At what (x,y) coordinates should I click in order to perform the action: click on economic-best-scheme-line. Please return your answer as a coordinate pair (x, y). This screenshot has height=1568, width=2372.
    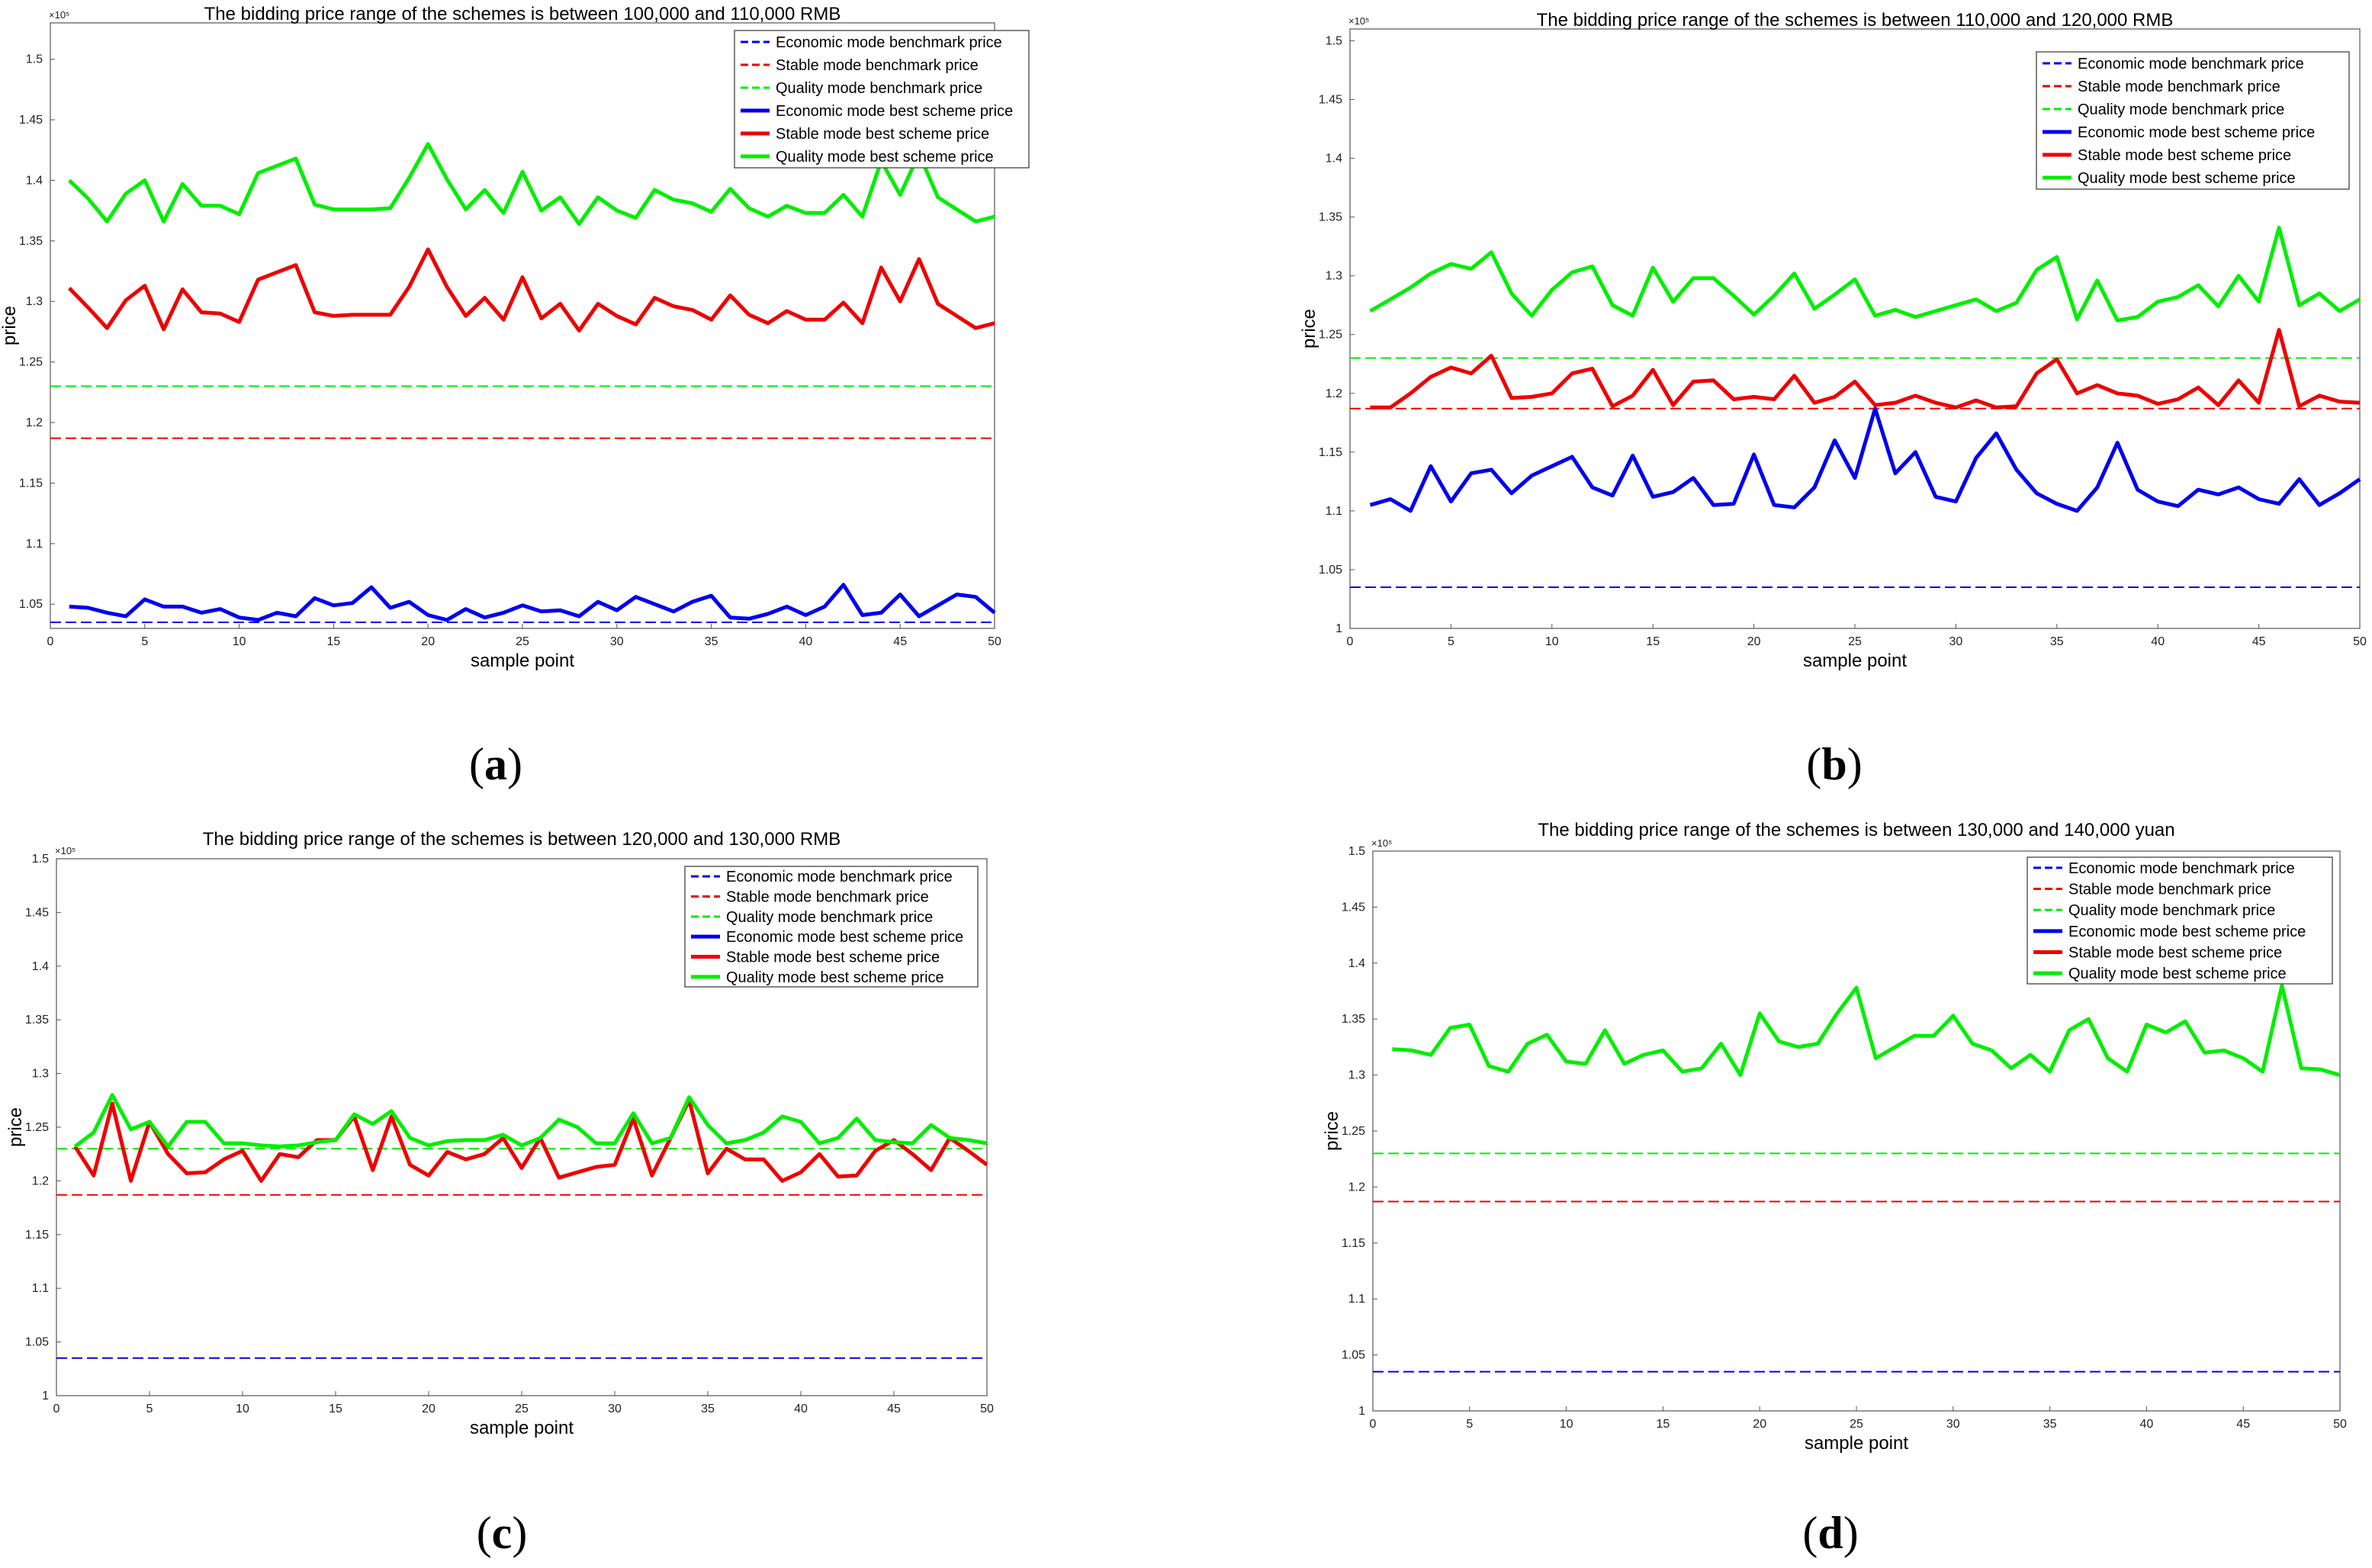
    Looking at the image, I should click on (1865, 460).